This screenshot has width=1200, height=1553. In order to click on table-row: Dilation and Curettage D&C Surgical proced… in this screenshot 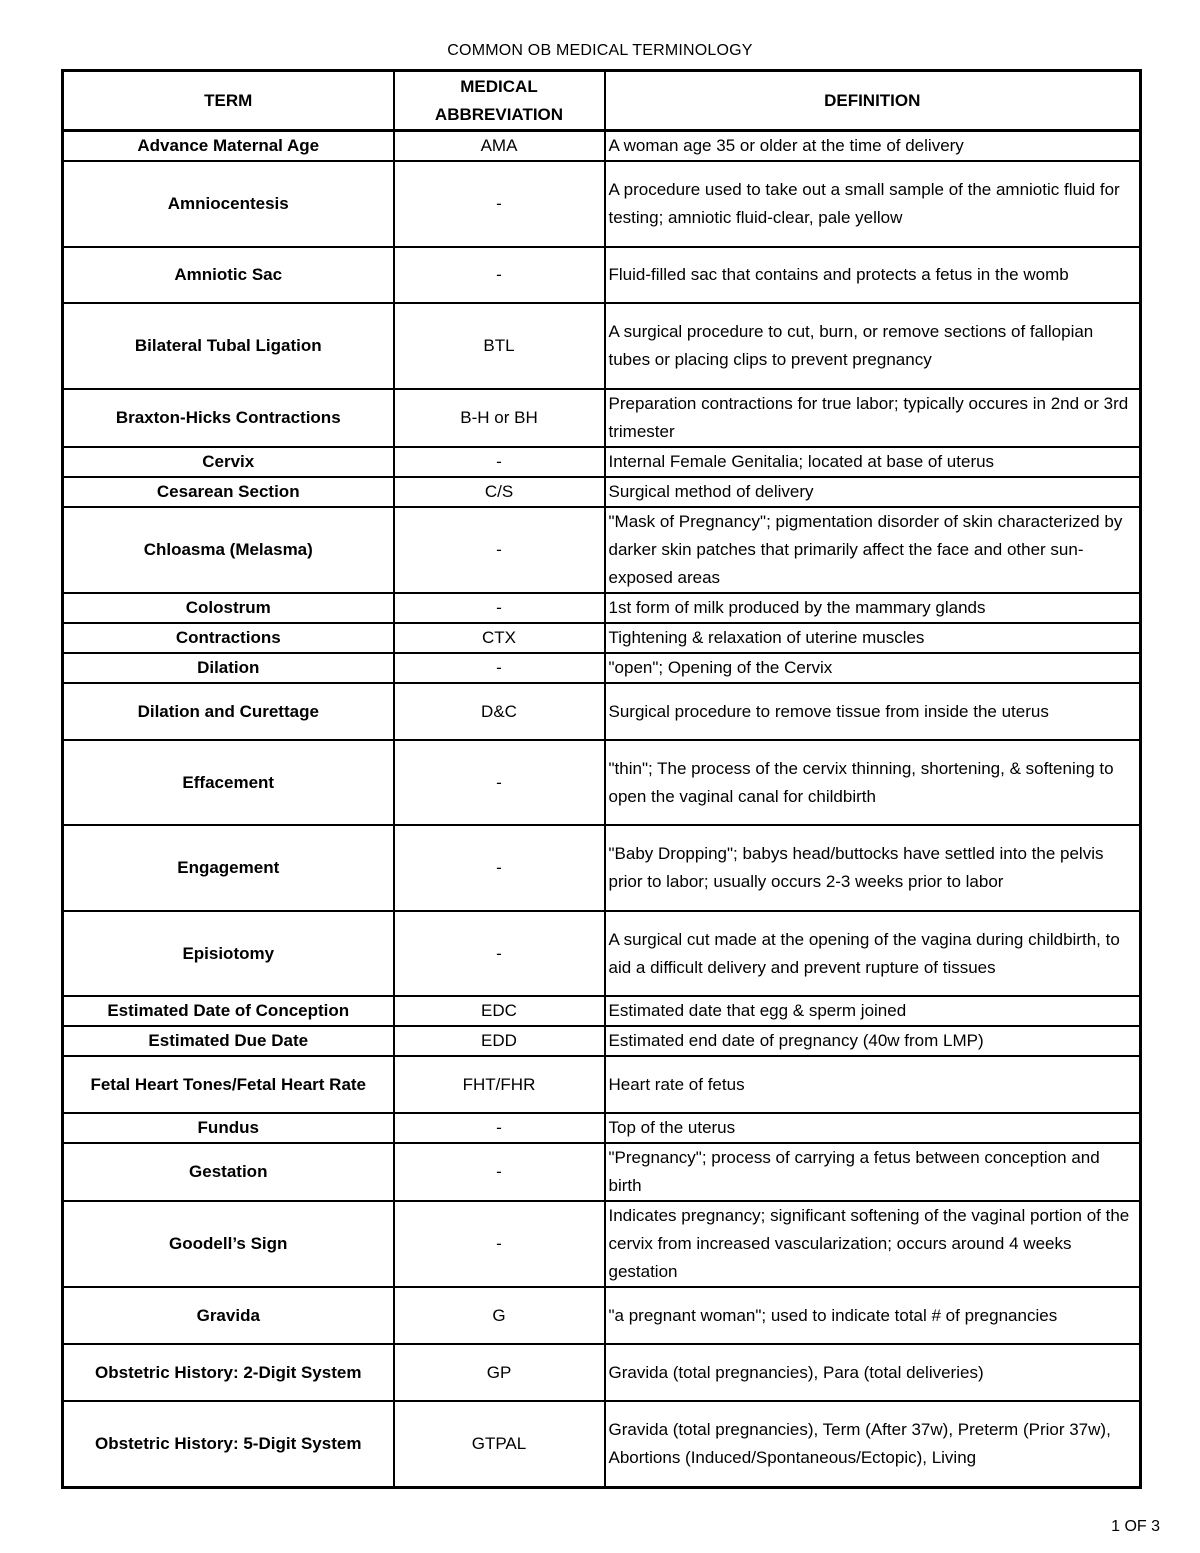, I will do `click(601, 711)`.